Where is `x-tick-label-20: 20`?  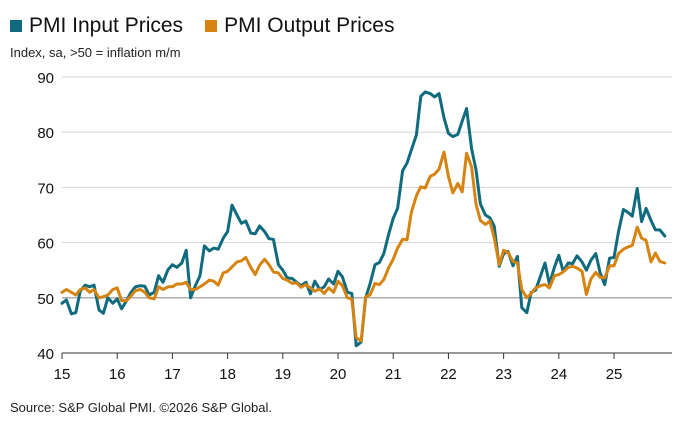 x-tick-label-20: 20 is located at coordinates (338, 374).